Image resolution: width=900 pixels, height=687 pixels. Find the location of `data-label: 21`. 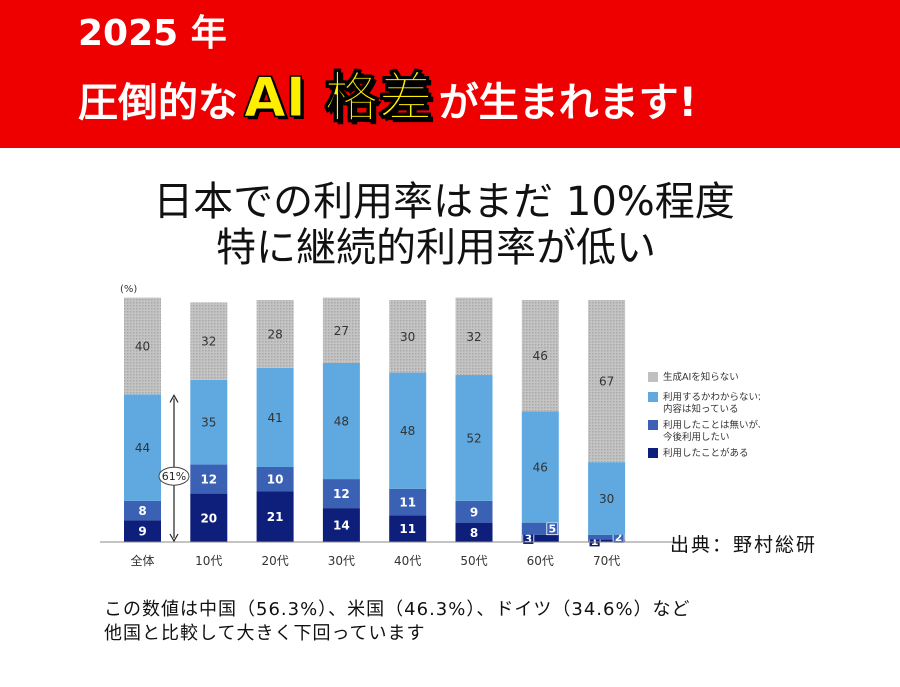

data-label: 21 is located at coordinates (275, 517).